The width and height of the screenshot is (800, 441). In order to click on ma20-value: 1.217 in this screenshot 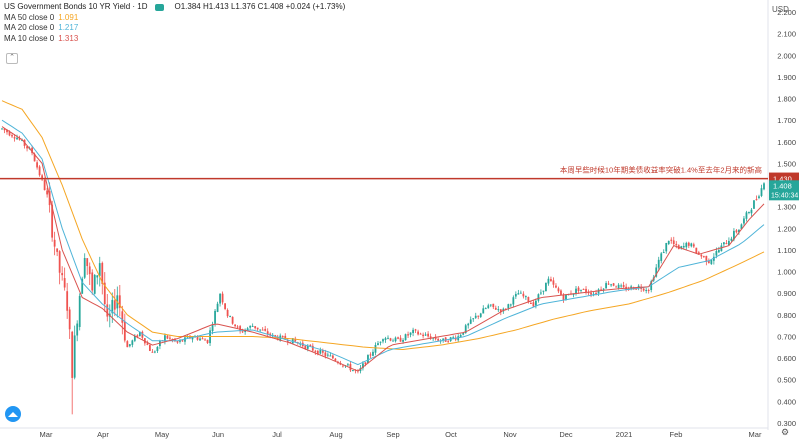, I will do `click(68, 27)`.